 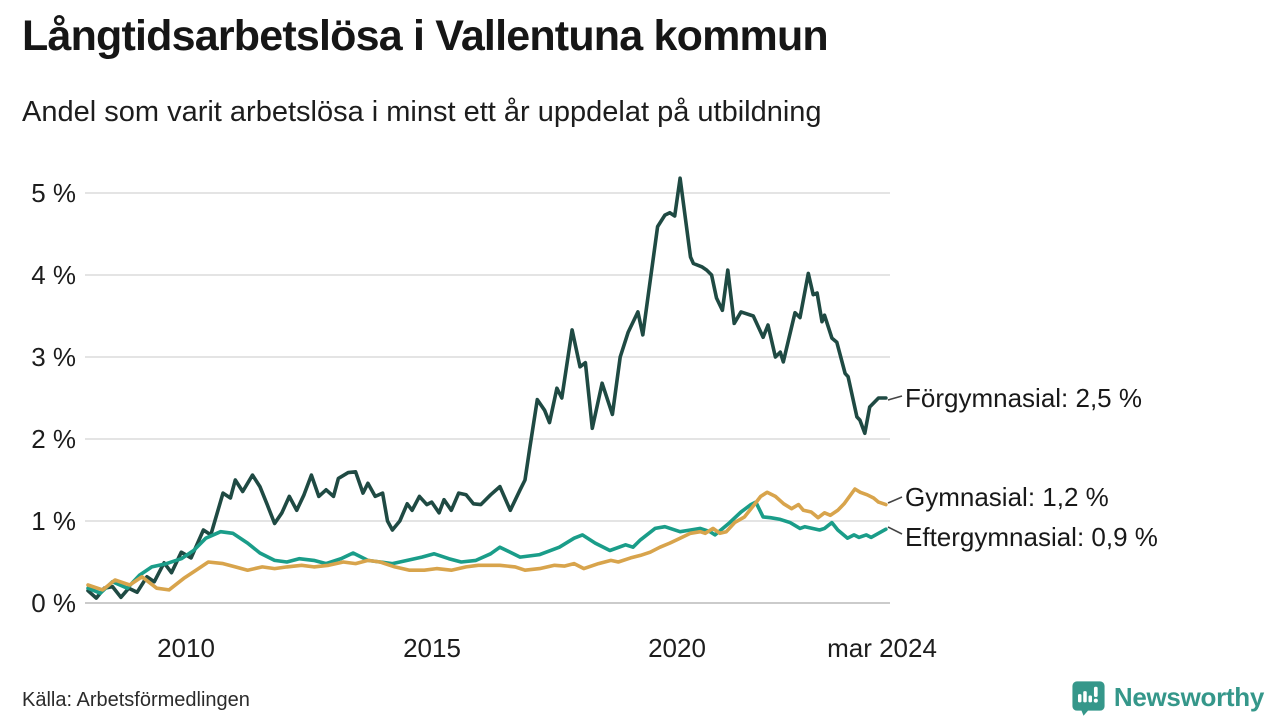 I want to click on newsworthy-brand: Newsworthy, so click(x=1167, y=697).